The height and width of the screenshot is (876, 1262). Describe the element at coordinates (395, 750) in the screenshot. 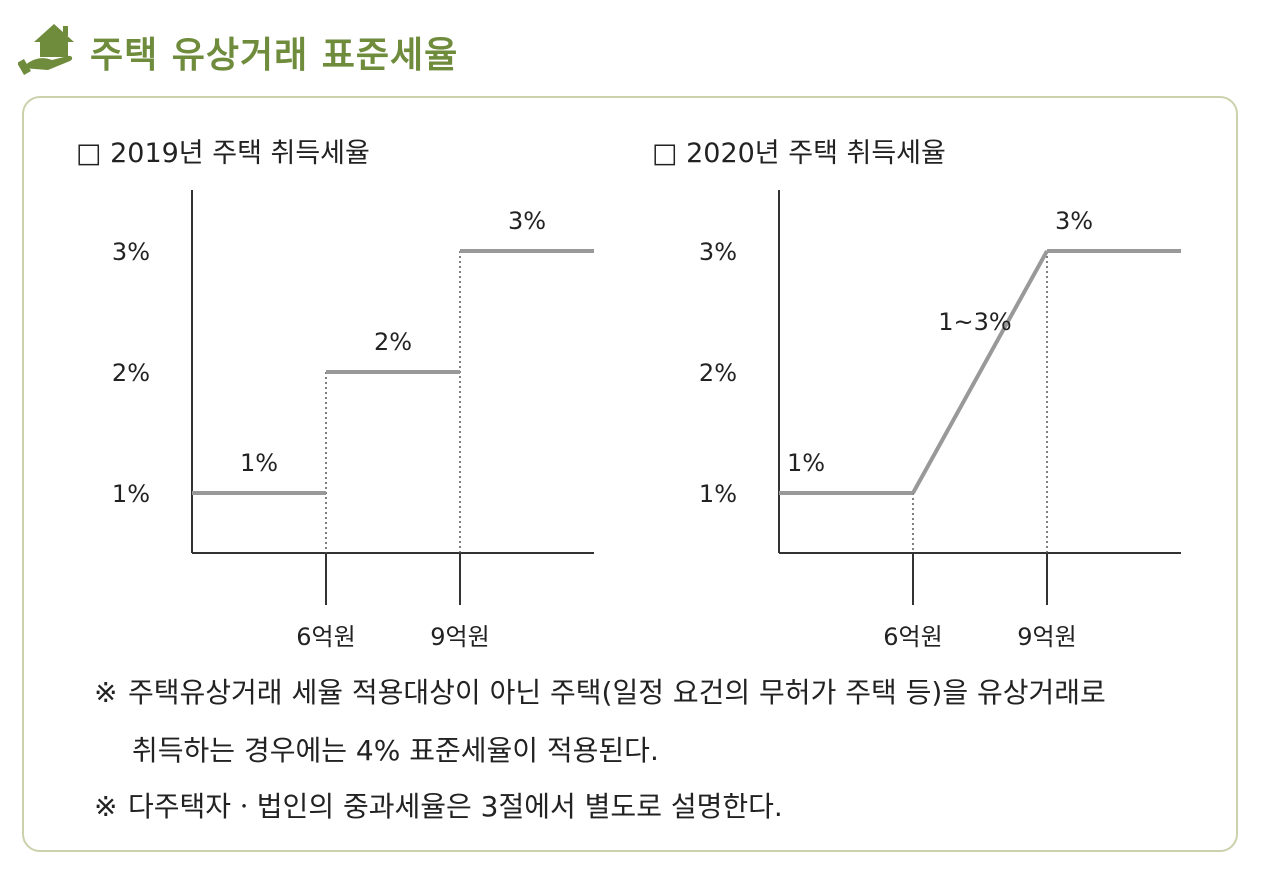

I see `note-1-line2: 취득하는 경우에는 4% 표준세율이 적용된다.` at that location.